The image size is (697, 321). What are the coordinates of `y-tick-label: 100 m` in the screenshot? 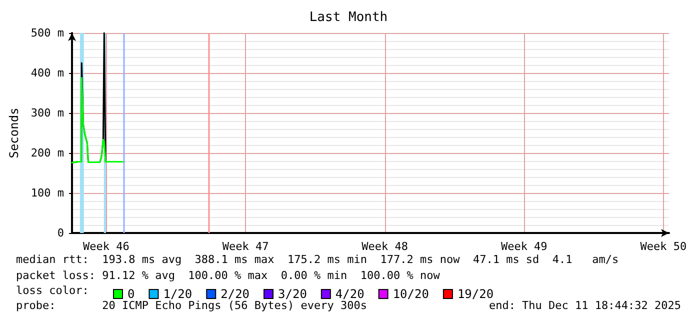 It's located at (47, 193).